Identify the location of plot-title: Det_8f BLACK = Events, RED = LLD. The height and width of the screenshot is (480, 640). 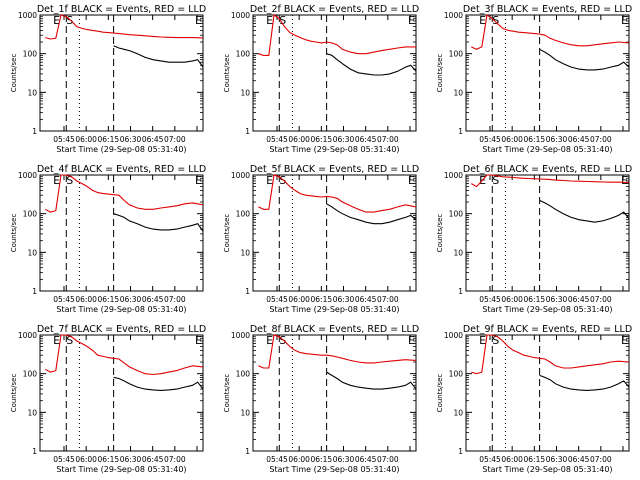
(334, 329).